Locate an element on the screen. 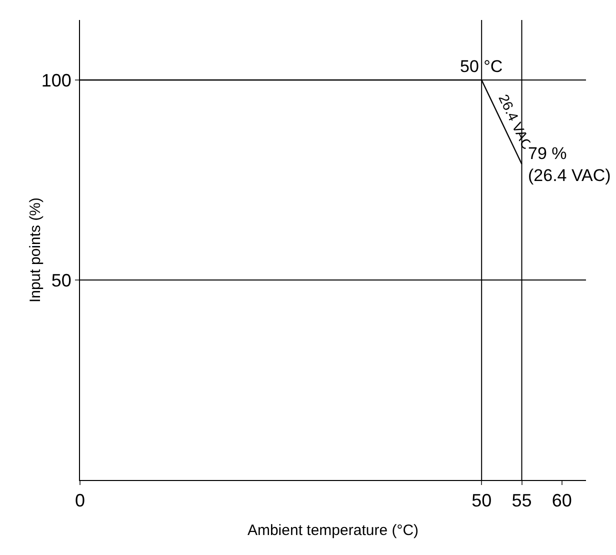 The image size is (616, 555). y-tick-label: 100 is located at coordinates (56, 80).